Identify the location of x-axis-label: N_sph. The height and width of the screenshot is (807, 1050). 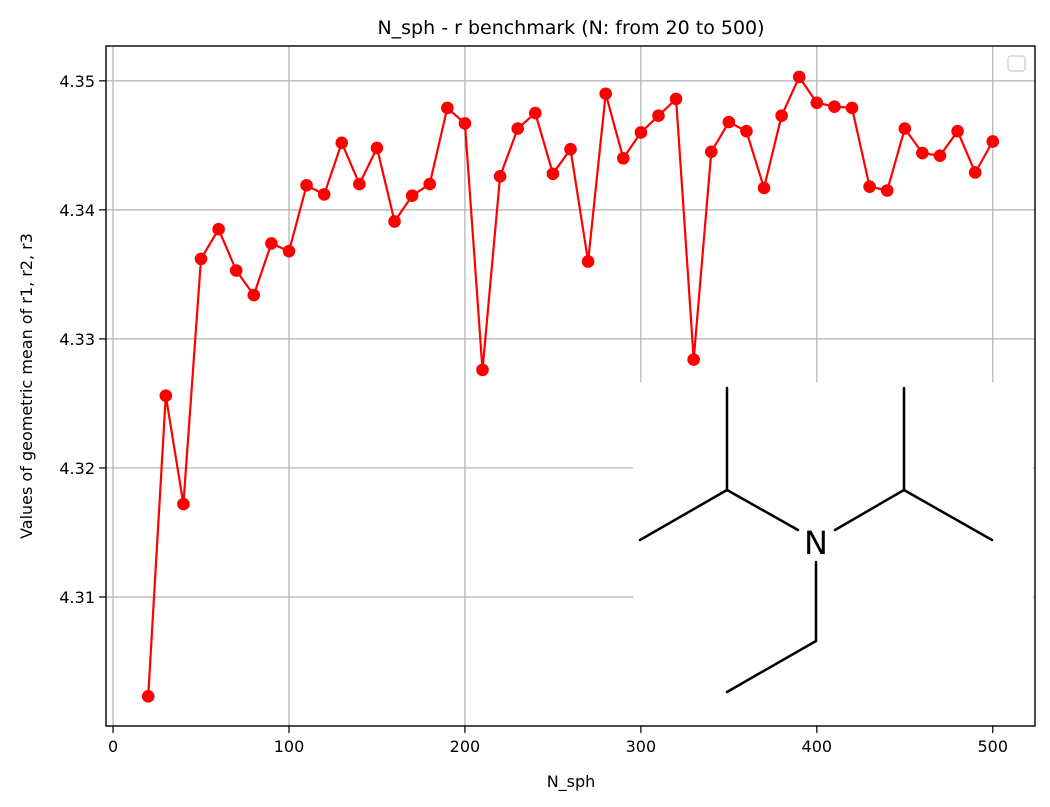
(571, 782).